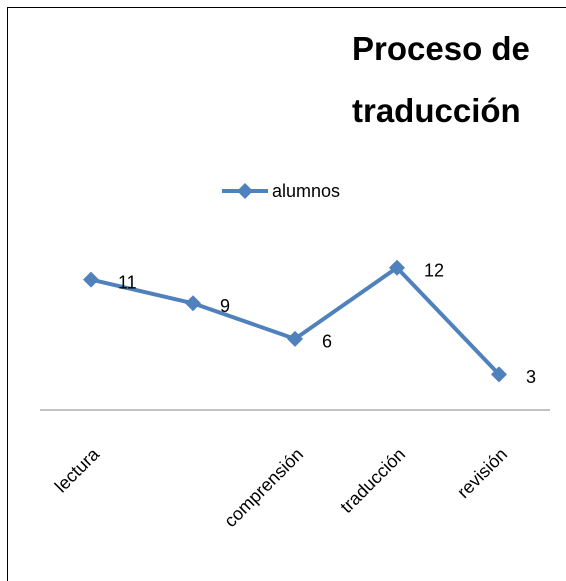 The image size is (566, 581). What do you see at coordinates (372, 480) in the screenshot?
I see `x-tick-label: traducción` at bounding box center [372, 480].